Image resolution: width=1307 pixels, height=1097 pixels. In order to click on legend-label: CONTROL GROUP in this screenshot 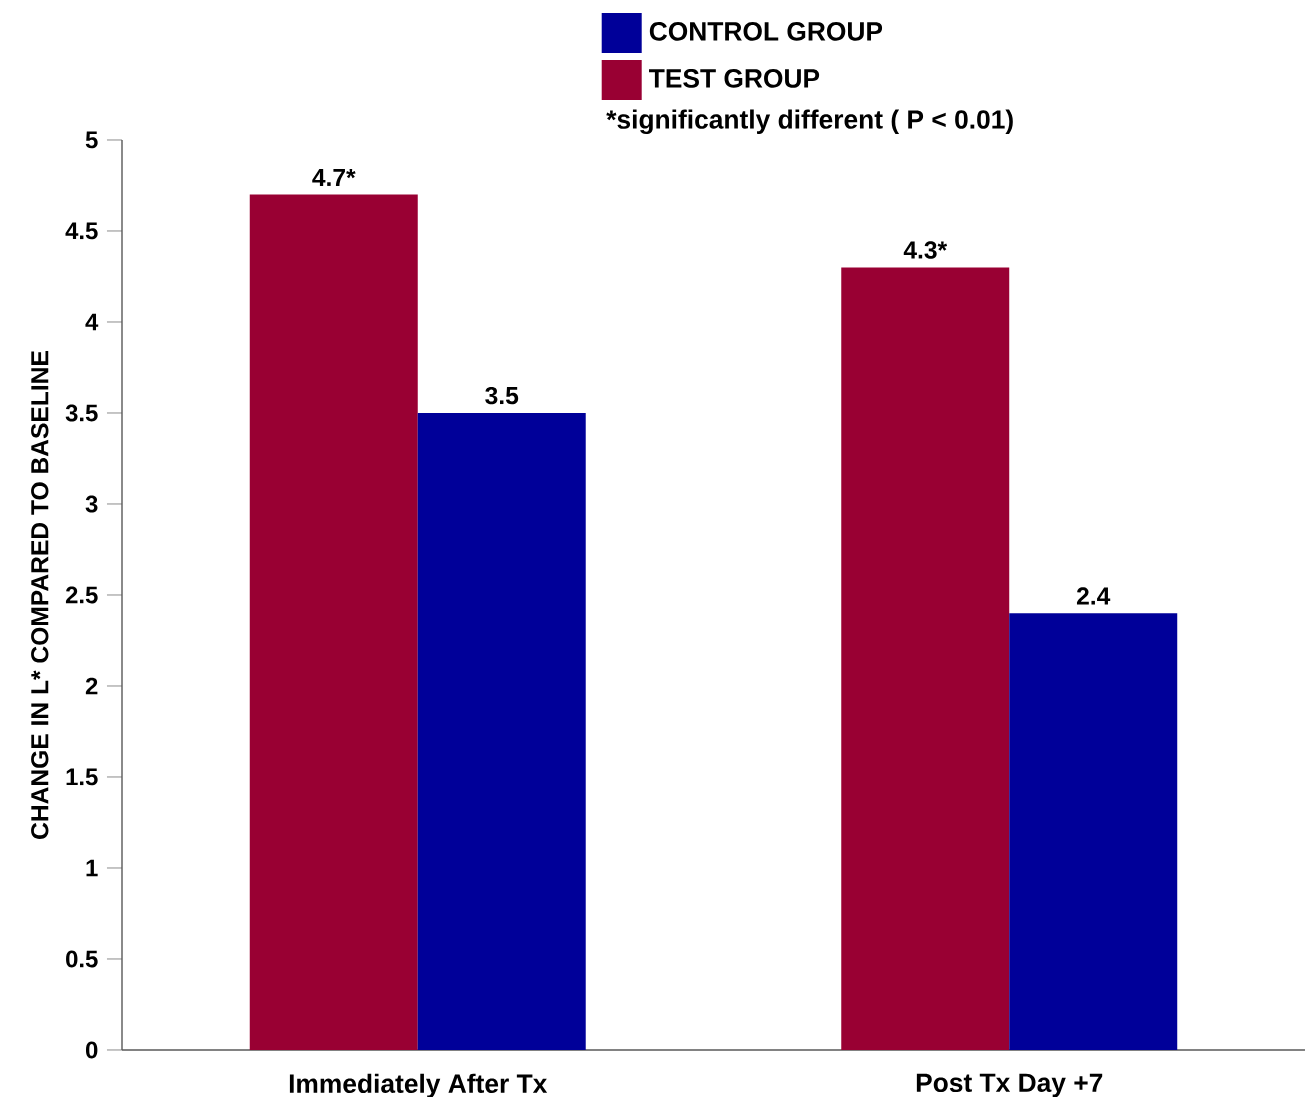, I will do `click(766, 31)`.